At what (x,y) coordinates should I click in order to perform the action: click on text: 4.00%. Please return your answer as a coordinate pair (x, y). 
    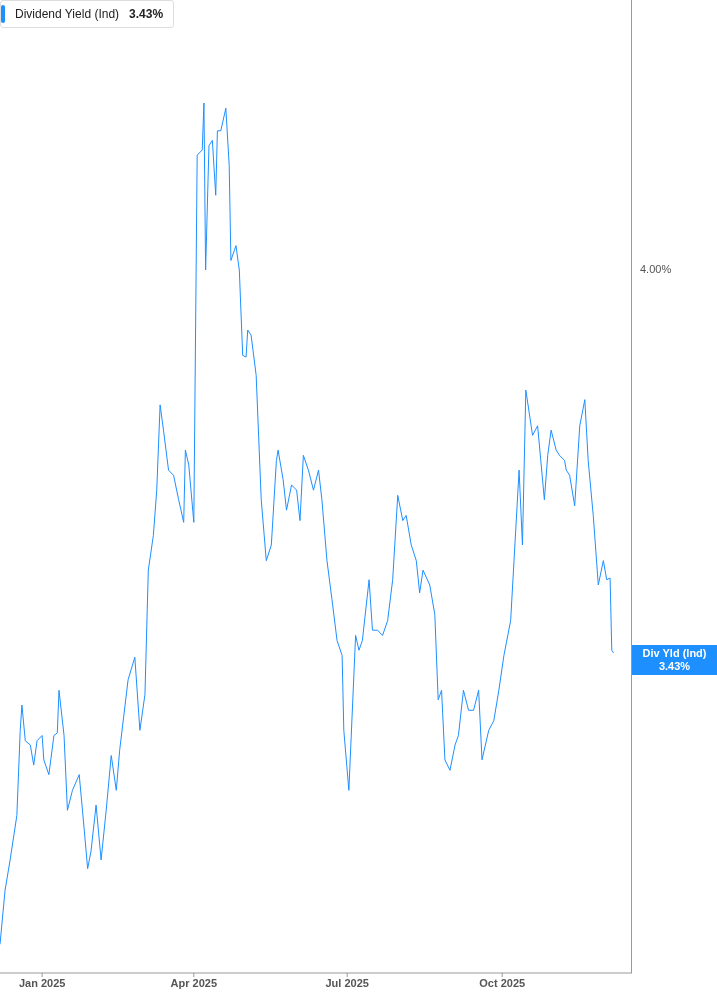
    Looking at the image, I should click on (656, 269).